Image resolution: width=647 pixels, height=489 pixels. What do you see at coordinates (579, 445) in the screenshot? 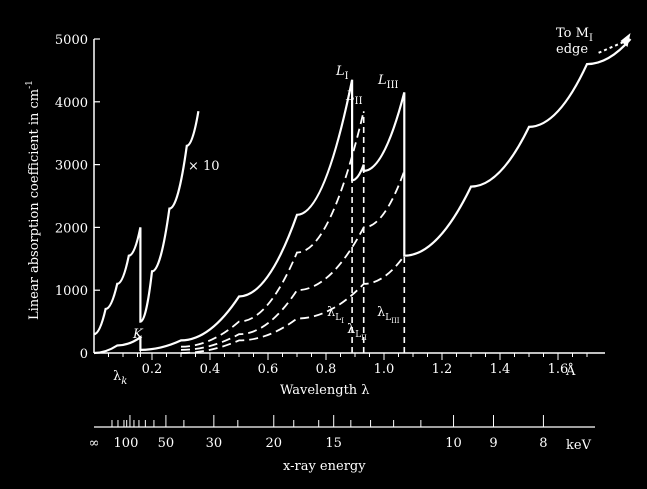
I see `energy-unit-label: keV` at bounding box center [579, 445].